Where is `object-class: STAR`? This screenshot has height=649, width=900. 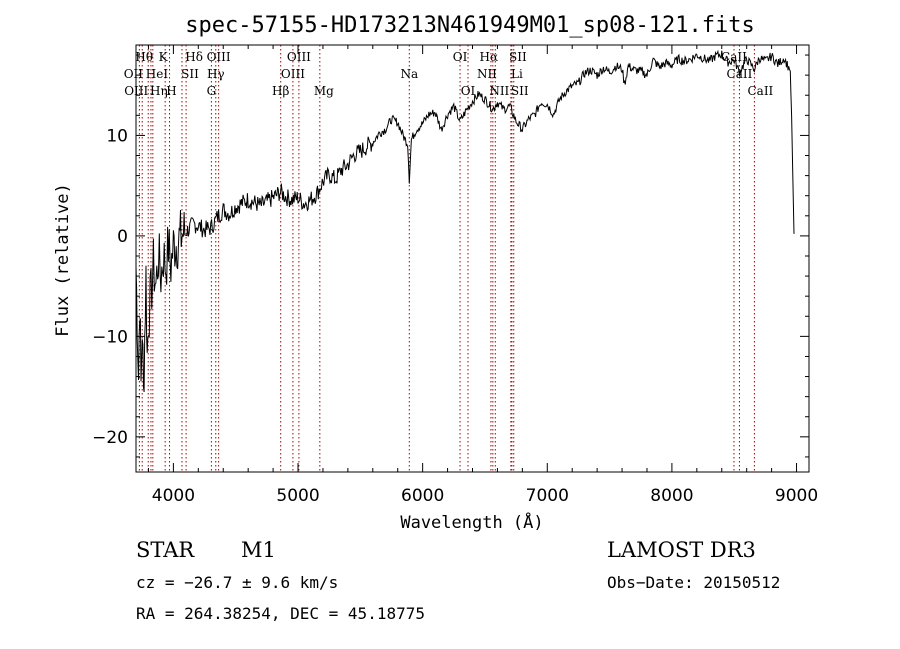
object-class: STAR is located at coordinates (165, 550).